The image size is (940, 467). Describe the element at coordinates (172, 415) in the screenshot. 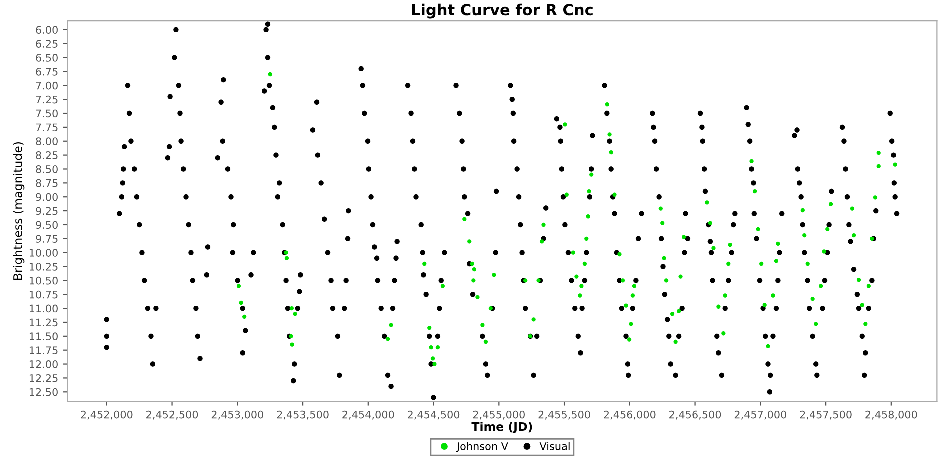

I see `x-tick-label: 2,452,500` at that location.